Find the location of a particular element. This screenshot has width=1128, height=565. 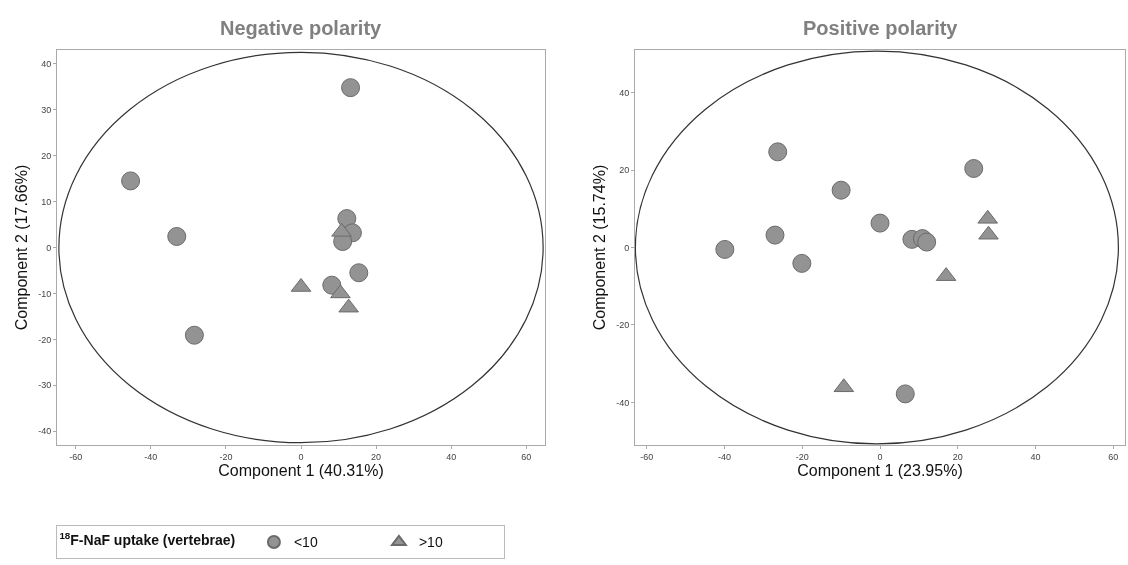

y-tick-label: 10 is located at coordinates (46, 201).